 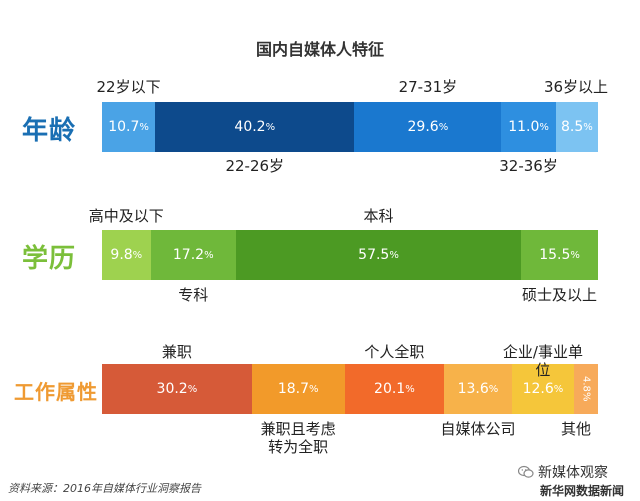 What do you see at coordinates (390, 389) in the screenshot?
I see `segment-value-label: 20.1` at bounding box center [390, 389].